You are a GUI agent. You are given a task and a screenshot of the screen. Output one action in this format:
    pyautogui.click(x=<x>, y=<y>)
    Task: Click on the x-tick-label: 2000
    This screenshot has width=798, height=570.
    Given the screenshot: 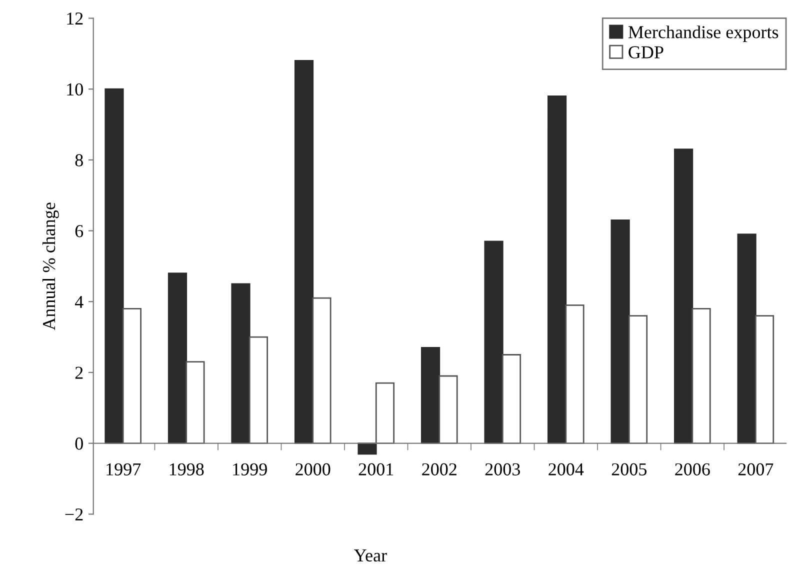 What is the action you would take?
    pyautogui.click(x=313, y=469)
    